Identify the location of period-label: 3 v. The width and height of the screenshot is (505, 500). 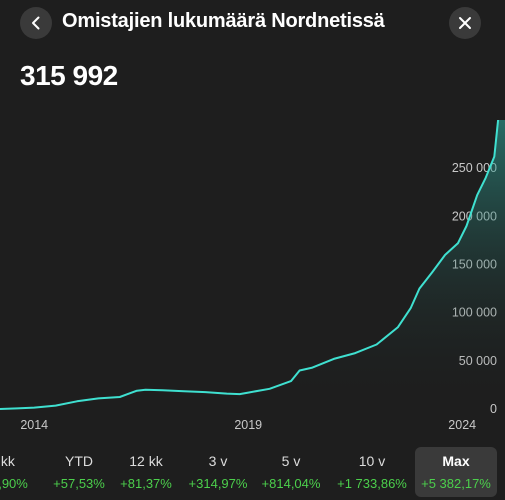
(218, 461).